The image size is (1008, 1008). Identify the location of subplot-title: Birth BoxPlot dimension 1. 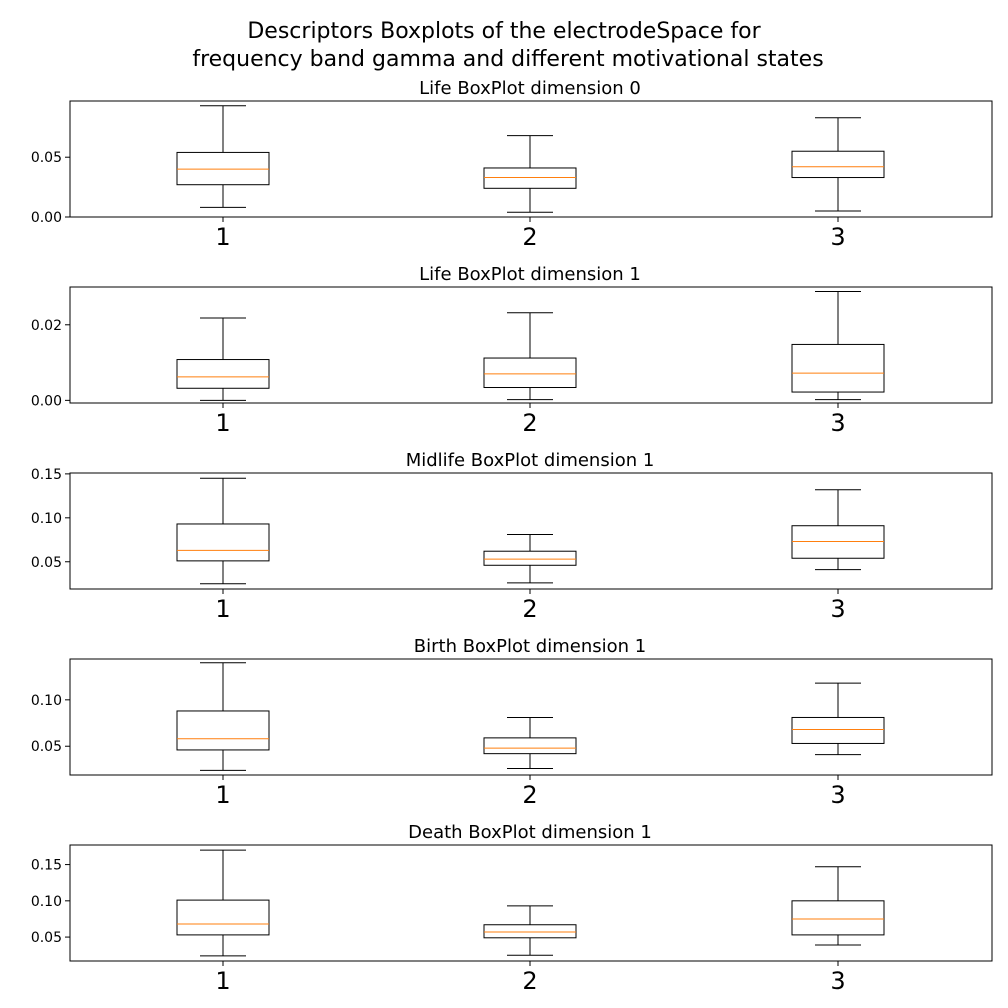
(530, 646).